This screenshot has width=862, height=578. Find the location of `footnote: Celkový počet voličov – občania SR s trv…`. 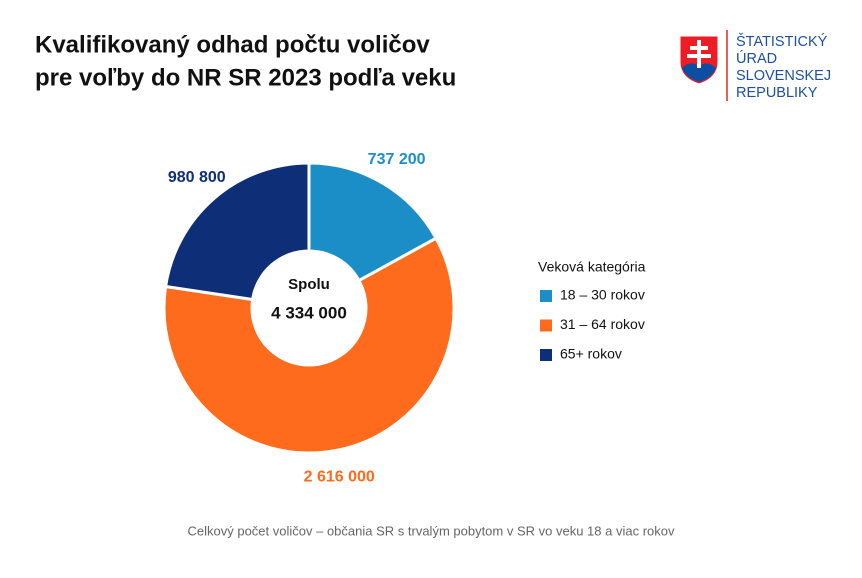

footnote: Celkový počet voličov – občania SR s trv… is located at coordinates (431, 530).